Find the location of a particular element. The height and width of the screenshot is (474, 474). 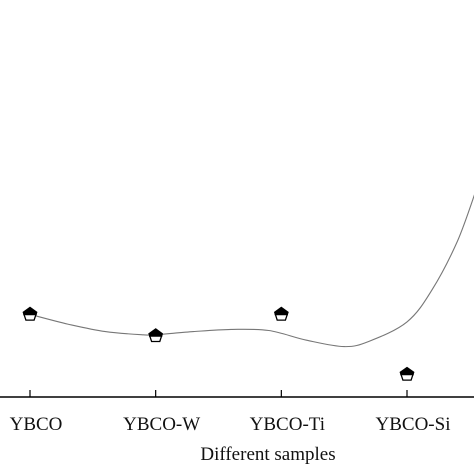

x-ticks is located at coordinates (218, 393).